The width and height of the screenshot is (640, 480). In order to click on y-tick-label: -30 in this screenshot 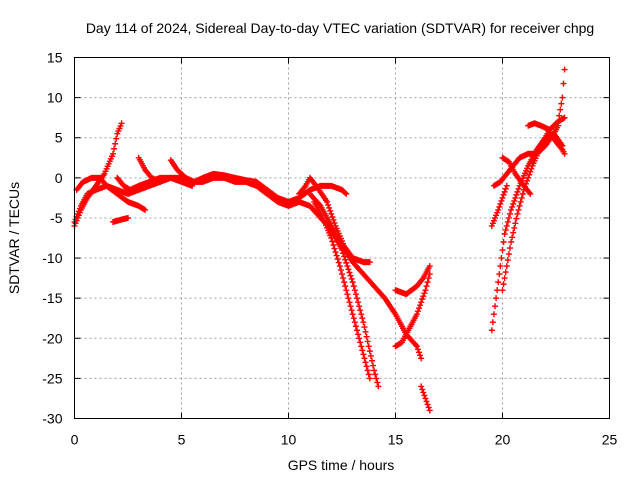, I will do `click(52, 419)`.